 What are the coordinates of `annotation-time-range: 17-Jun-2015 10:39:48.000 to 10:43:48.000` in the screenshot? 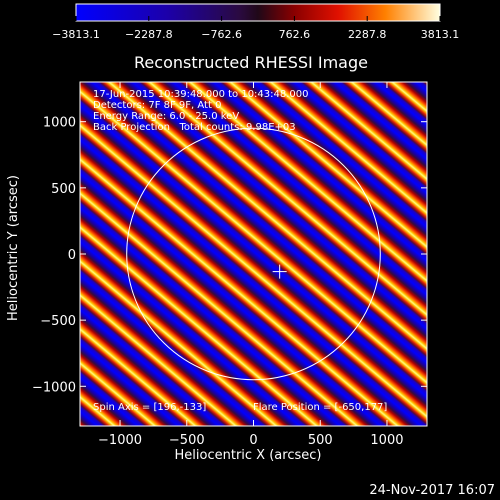 It's located at (201, 94).